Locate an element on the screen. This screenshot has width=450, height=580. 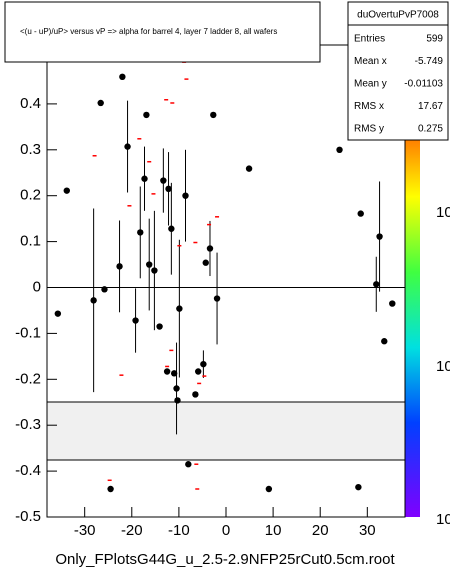
stats-name: duOvertuPvP7008 is located at coordinates (398, 15).